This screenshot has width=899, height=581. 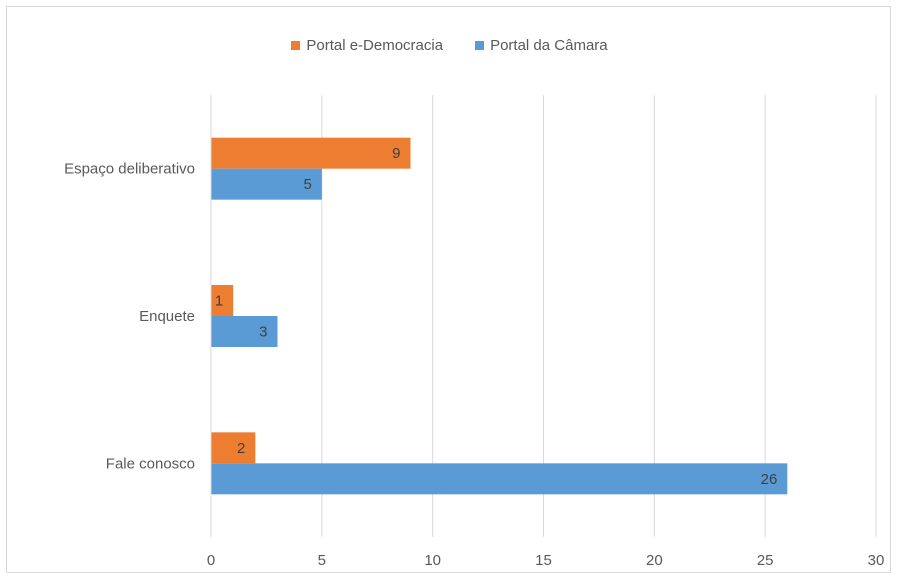 I want to click on data-label: 26, so click(x=769, y=479).